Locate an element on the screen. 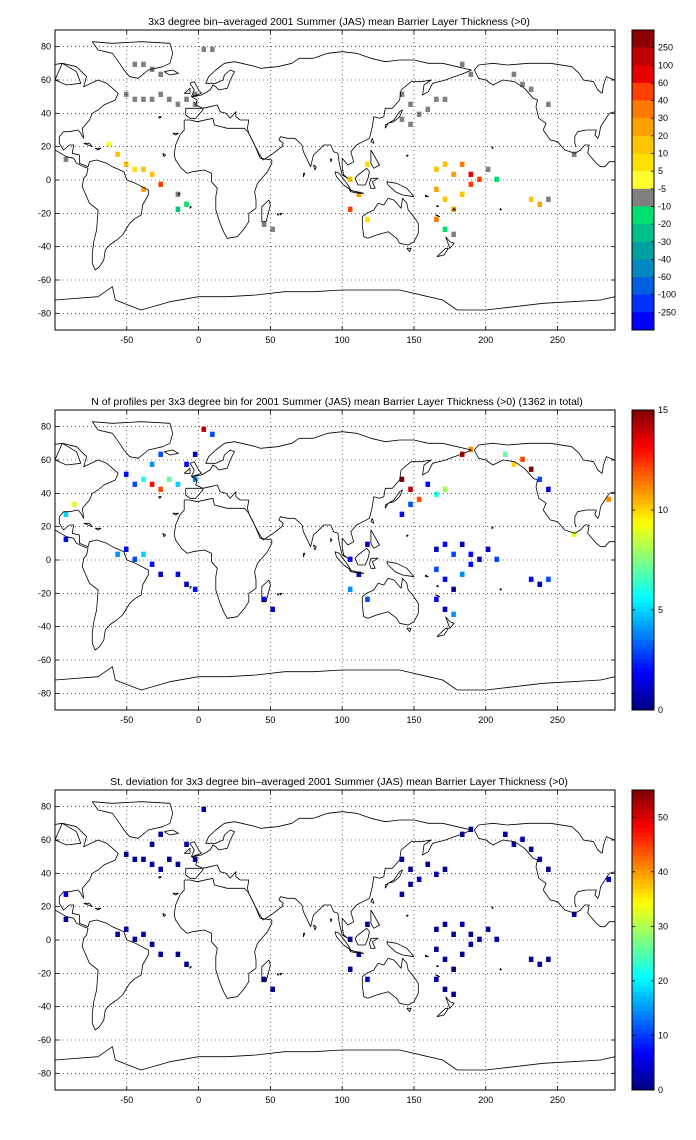 The height and width of the screenshot is (1140, 696). x-tick-label: 0 is located at coordinates (198, 340).